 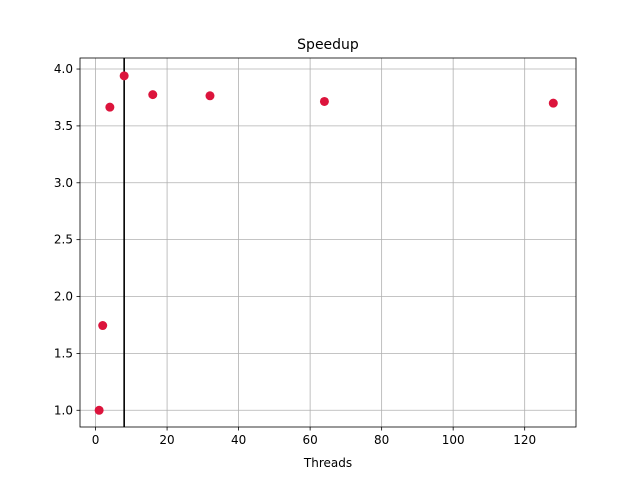 I want to click on y-tick-label: 3.5, so click(x=63, y=126).